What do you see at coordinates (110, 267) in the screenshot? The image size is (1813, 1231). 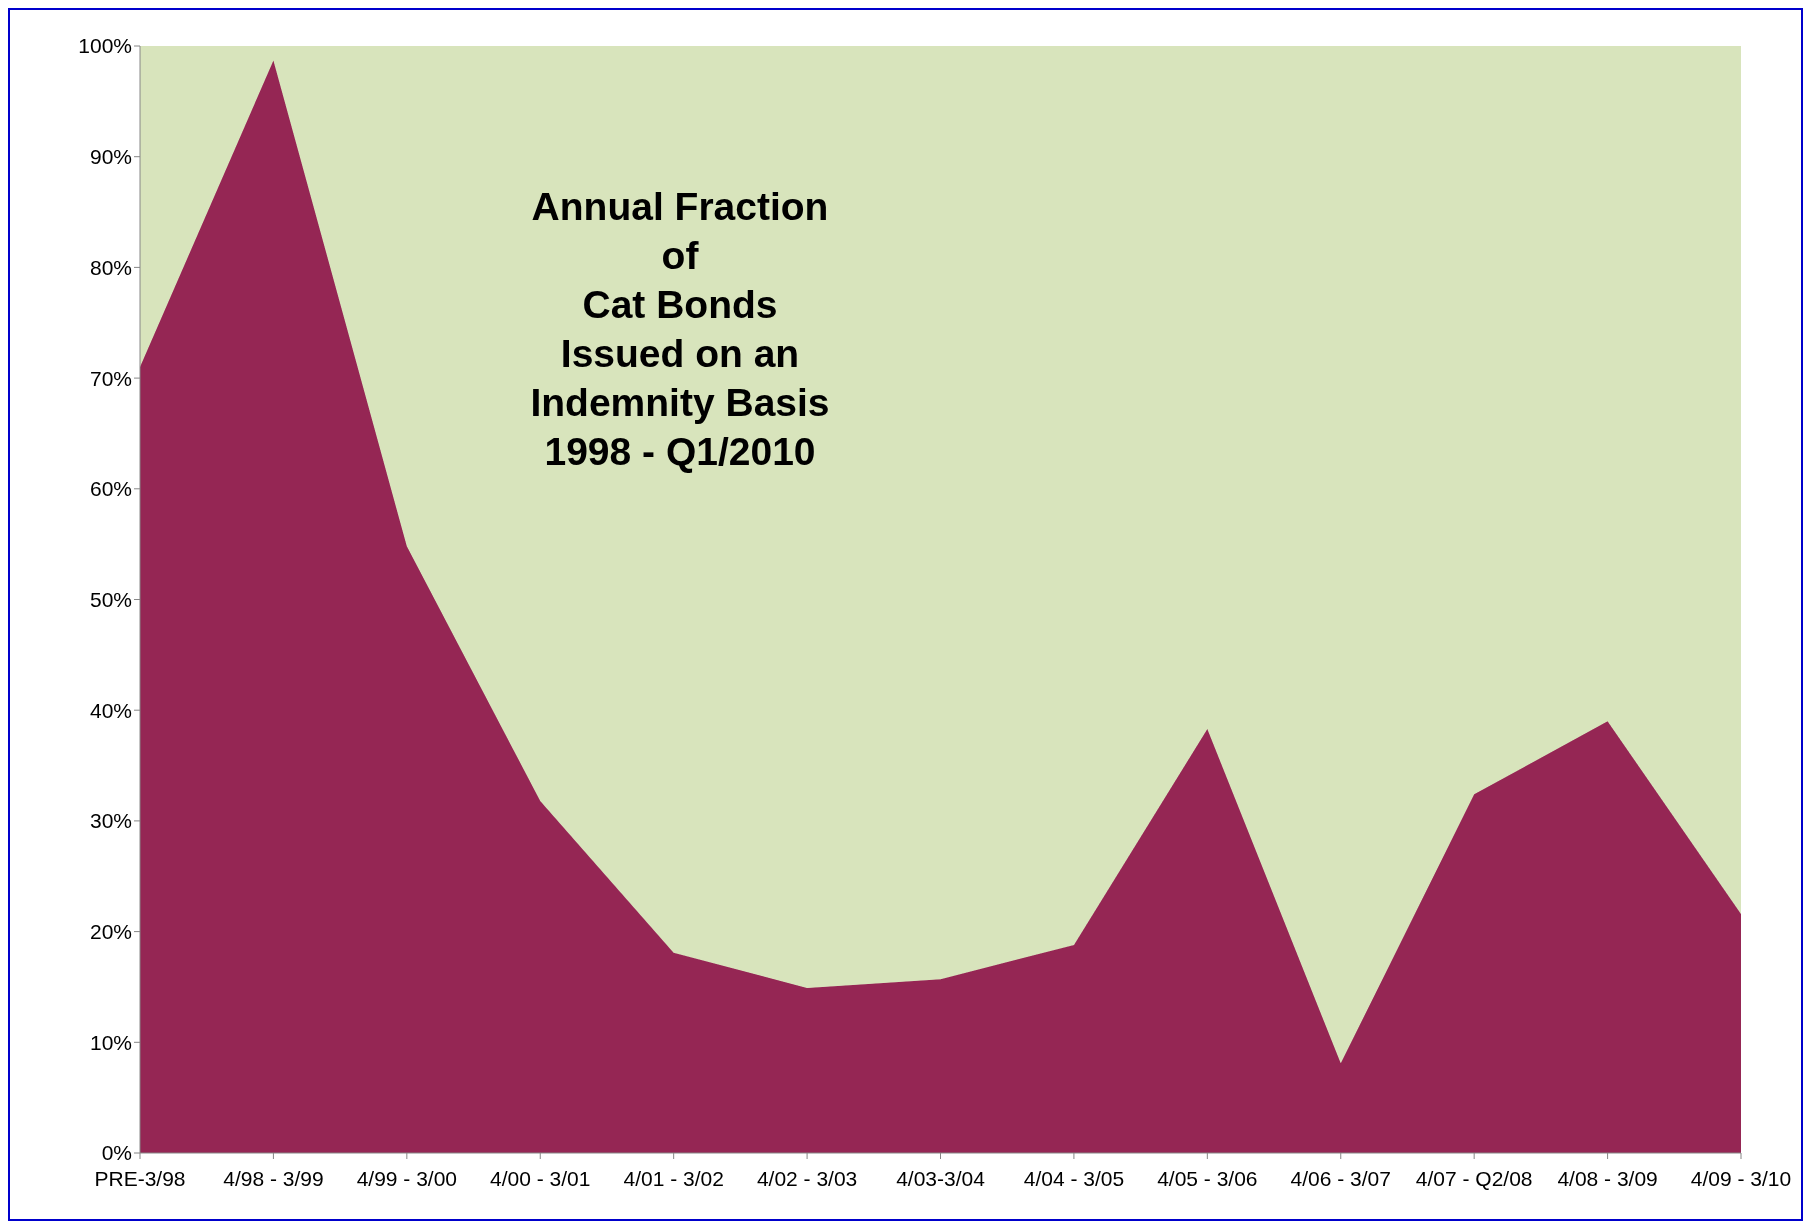 I see `y-tick-label: 80%` at bounding box center [110, 267].